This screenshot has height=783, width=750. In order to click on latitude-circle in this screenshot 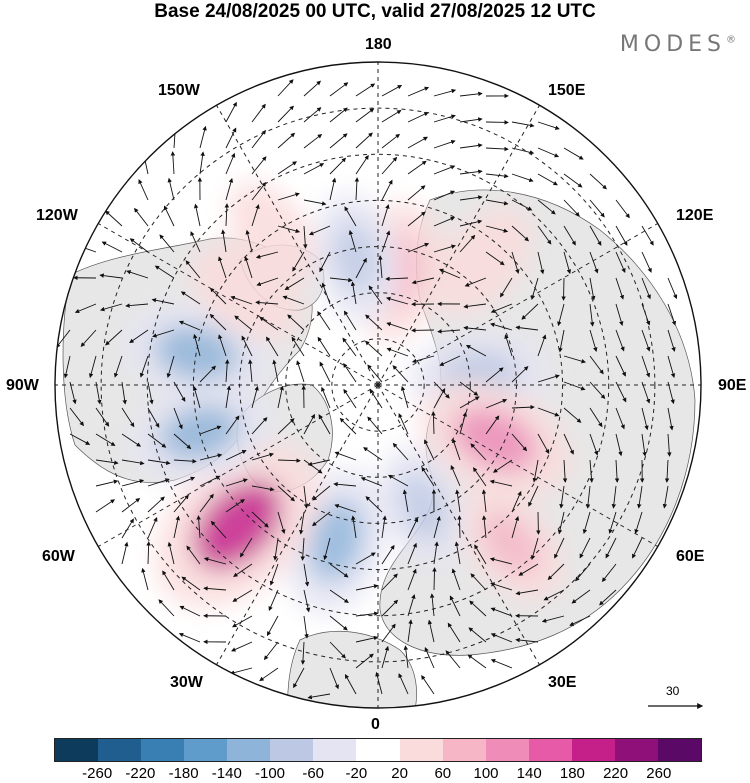, I will do `click(378, 385)`.